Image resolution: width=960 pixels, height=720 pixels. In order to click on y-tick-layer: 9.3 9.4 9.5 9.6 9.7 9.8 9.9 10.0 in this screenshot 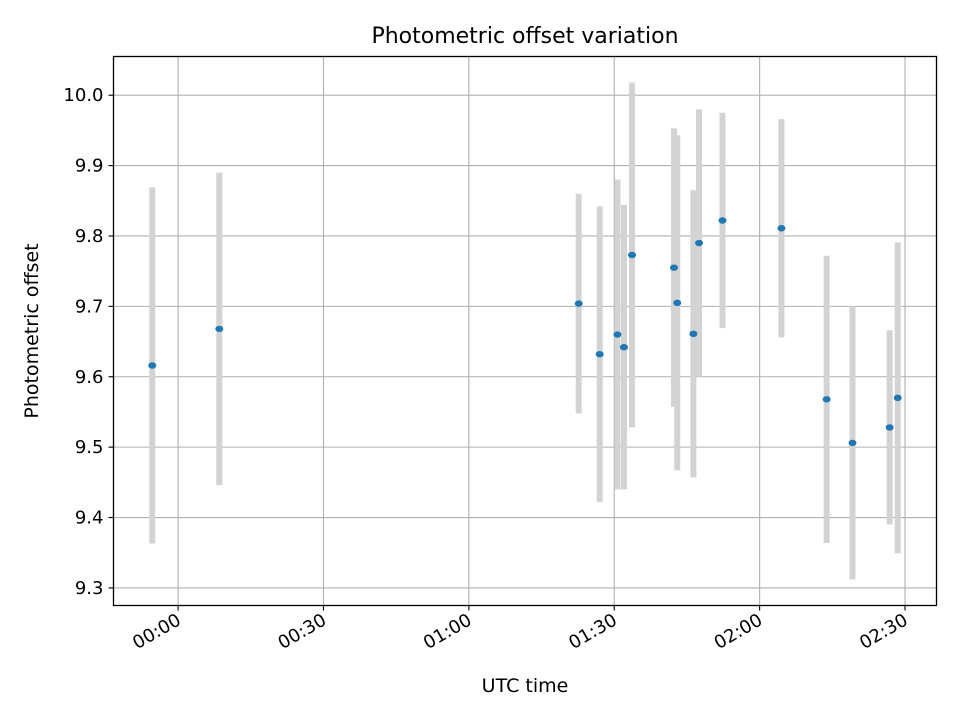, I will do `click(88, 342)`.